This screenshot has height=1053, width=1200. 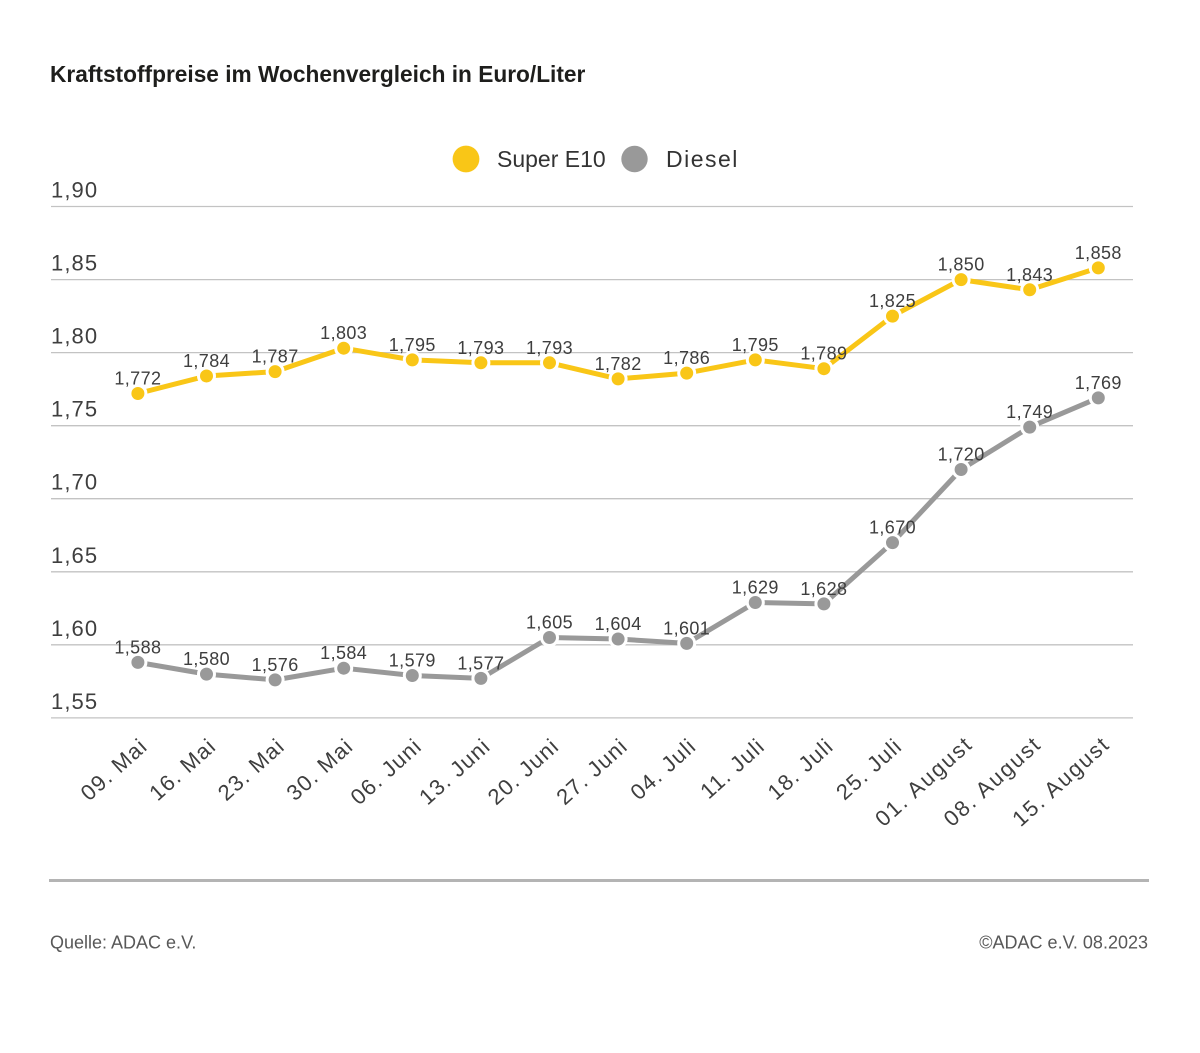 What do you see at coordinates (74, 482) in the screenshot?
I see `svg-text: 1,70` at bounding box center [74, 482].